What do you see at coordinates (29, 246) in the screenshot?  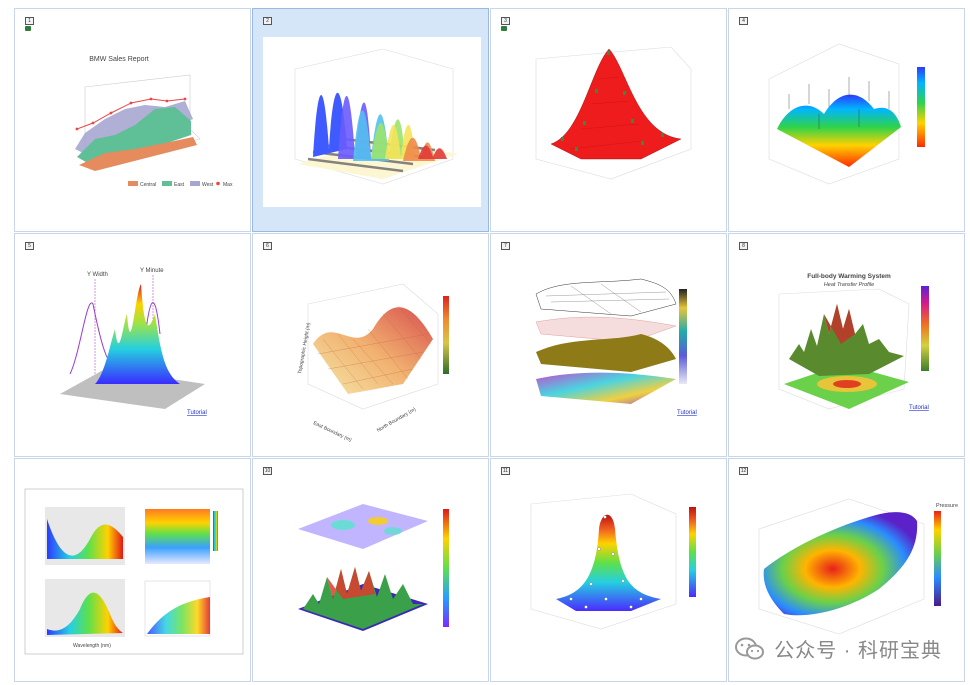 I see `graph-badge: 5` at bounding box center [29, 246].